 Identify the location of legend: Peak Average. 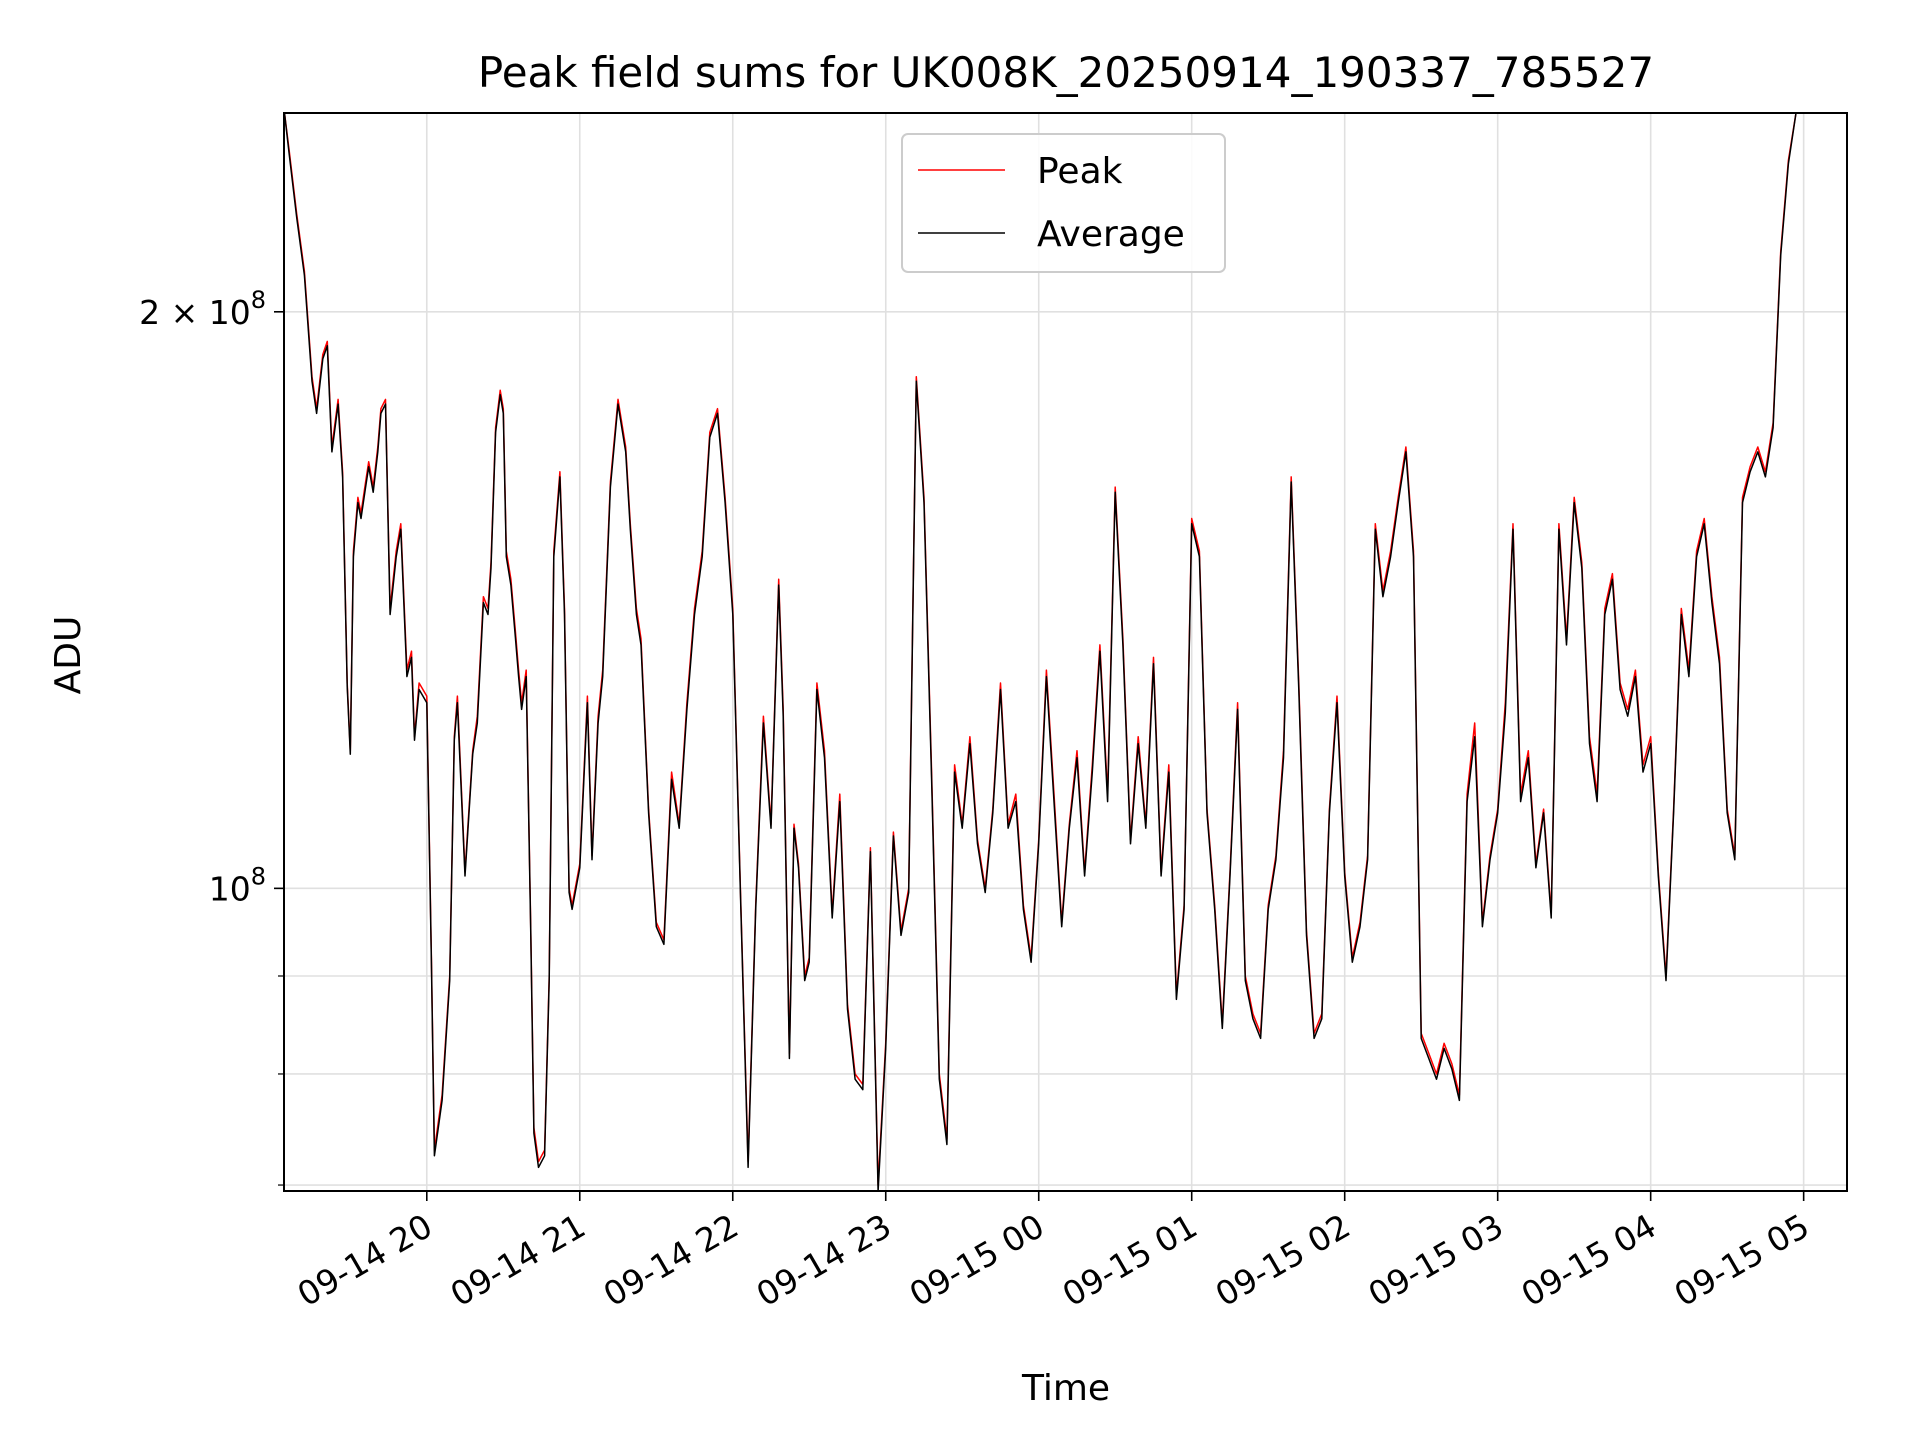
(1063, 203).